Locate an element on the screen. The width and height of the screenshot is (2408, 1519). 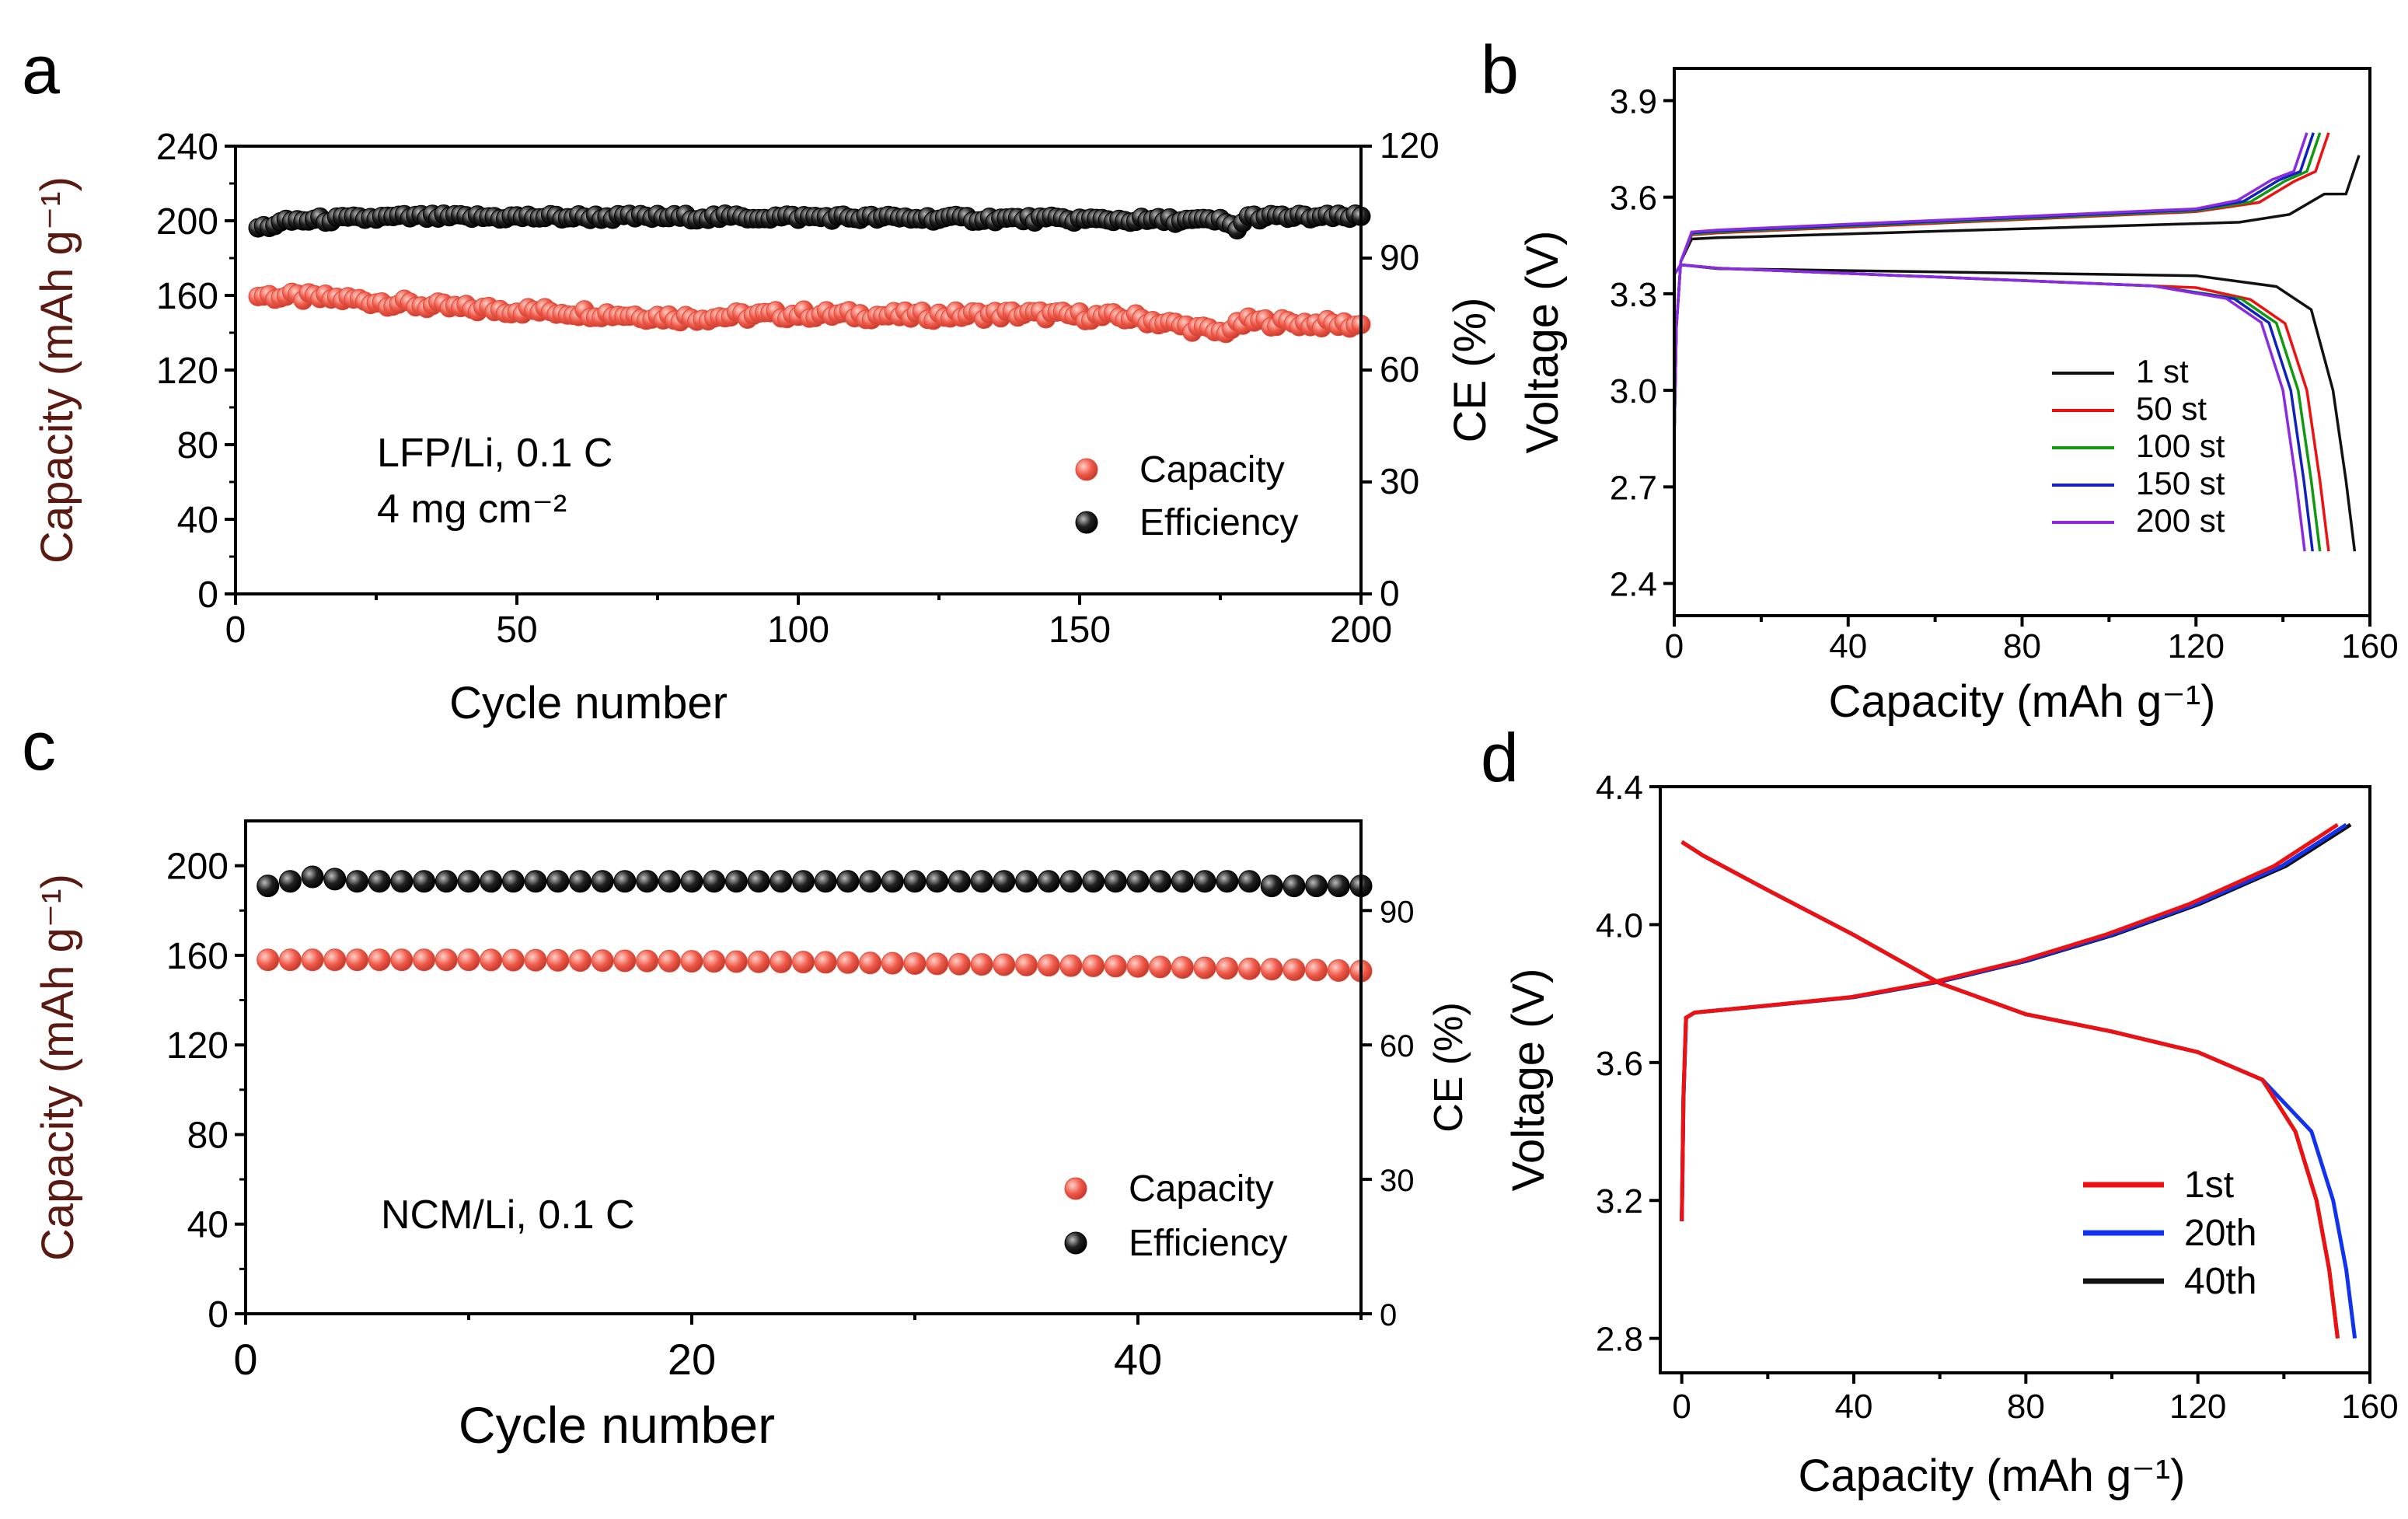
legend-label-20th: 20th is located at coordinates (2220, 1233).